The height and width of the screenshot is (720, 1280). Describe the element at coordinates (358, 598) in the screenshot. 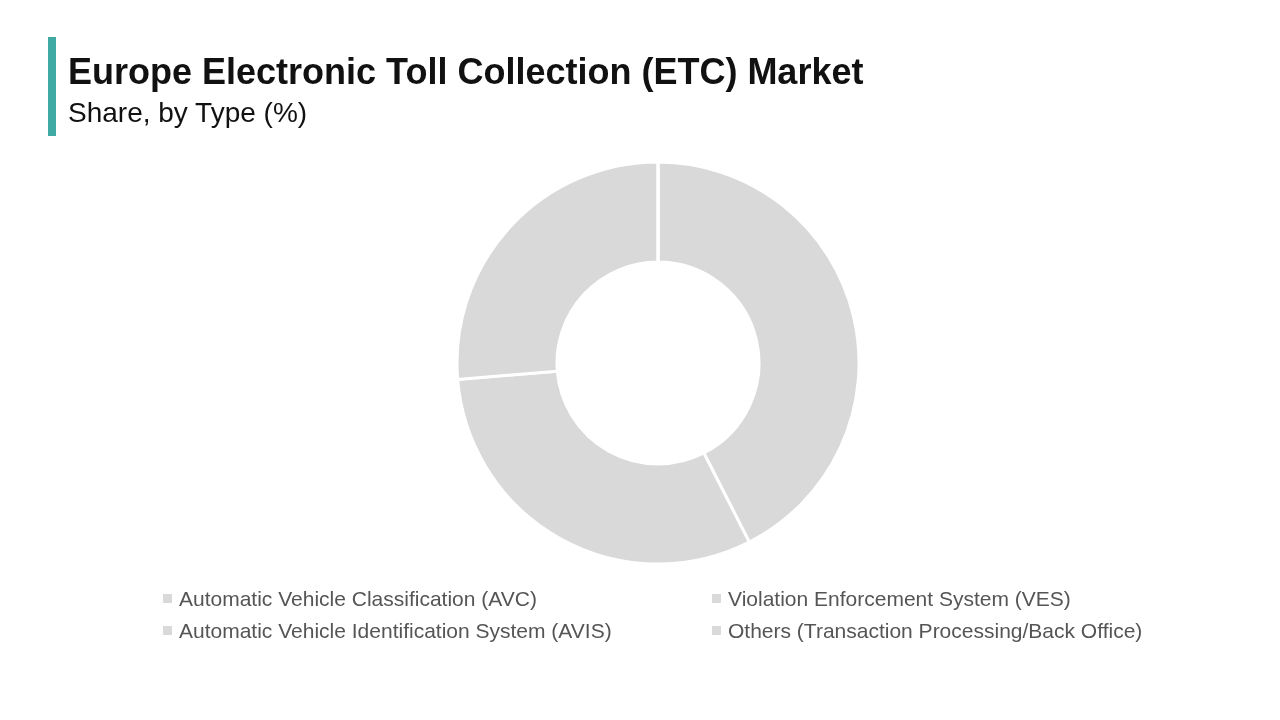

I see `legend-label: Automatic Vehicle Classification (AVC)` at that location.